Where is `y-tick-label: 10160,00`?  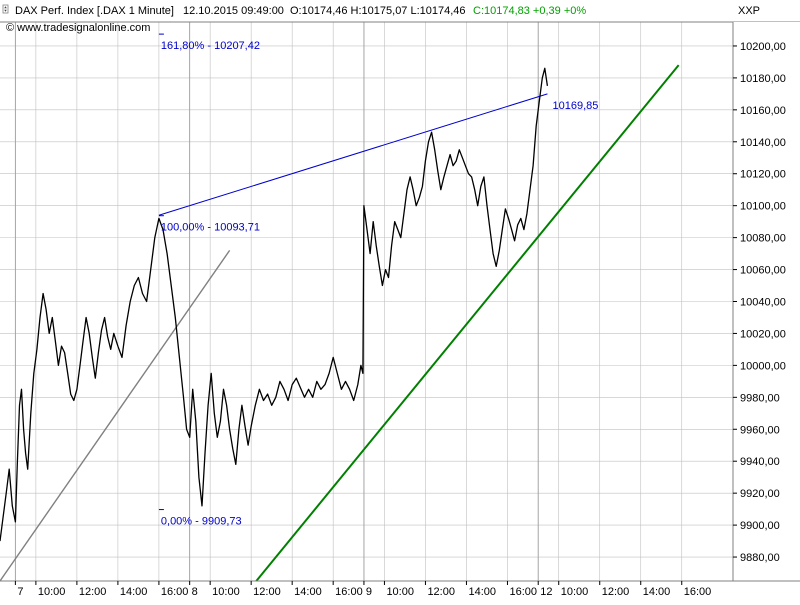
y-tick-label: 10160,00 is located at coordinates (763, 111).